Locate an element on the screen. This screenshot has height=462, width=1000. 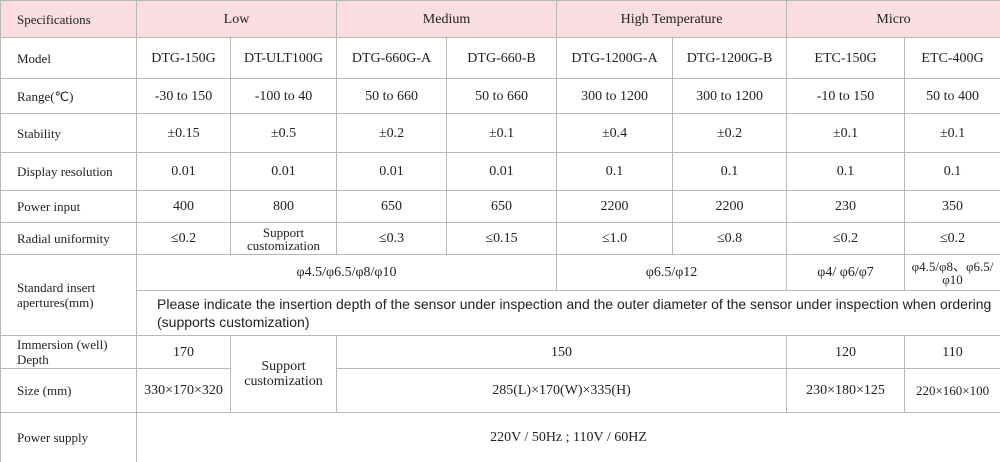
cell: -10 to 150 is located at coordinates (846, 96).